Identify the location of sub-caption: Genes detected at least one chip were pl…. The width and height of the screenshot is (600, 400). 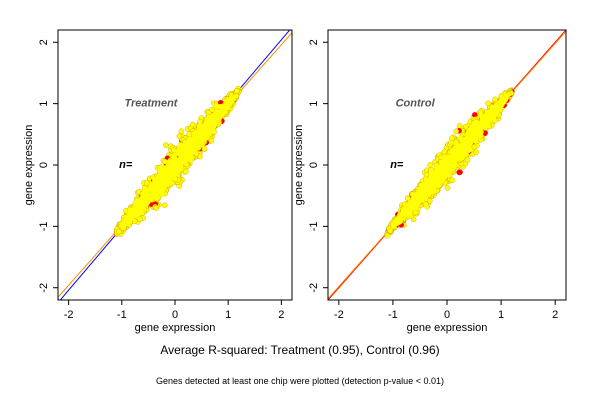
(300, 381).